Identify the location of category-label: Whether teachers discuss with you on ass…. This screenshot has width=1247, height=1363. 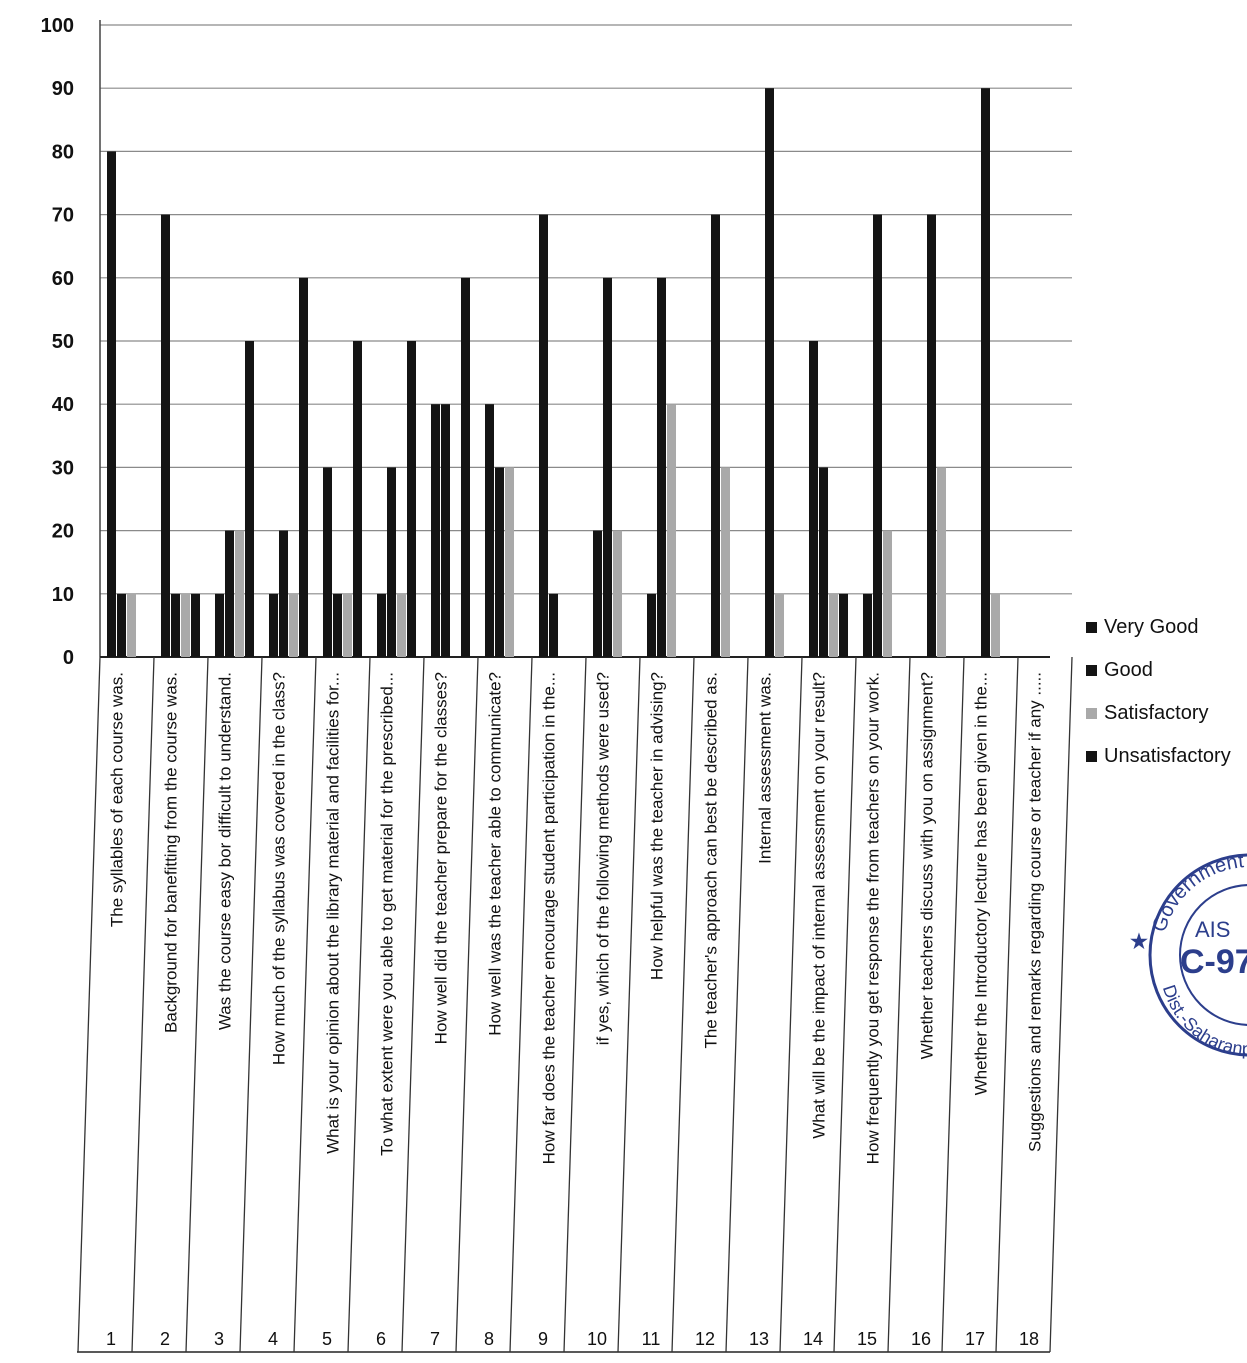
(926, 865).